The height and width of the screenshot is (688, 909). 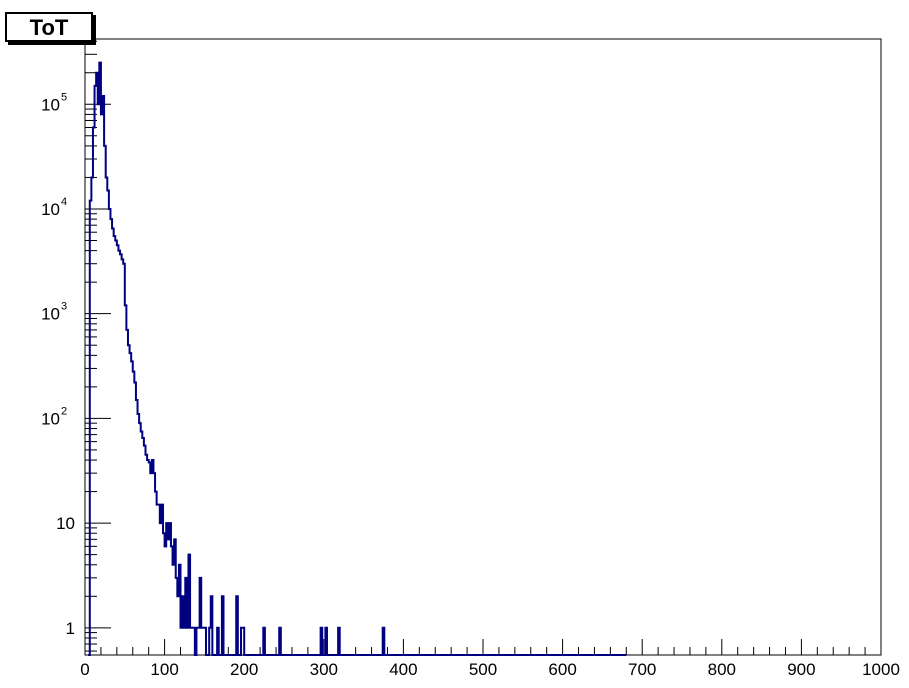 I want to click on x-tick-label: 0, so click(x=84, y=669).